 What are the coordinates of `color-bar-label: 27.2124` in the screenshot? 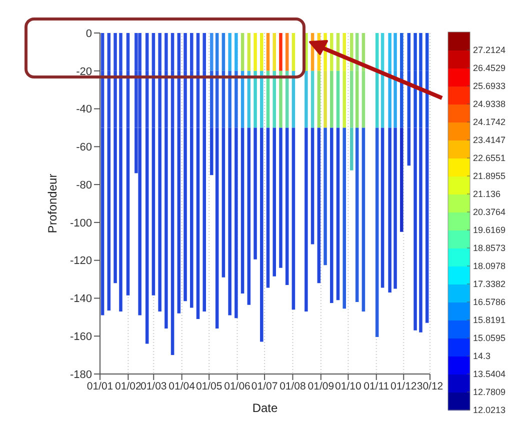 It's located at (489, 50).